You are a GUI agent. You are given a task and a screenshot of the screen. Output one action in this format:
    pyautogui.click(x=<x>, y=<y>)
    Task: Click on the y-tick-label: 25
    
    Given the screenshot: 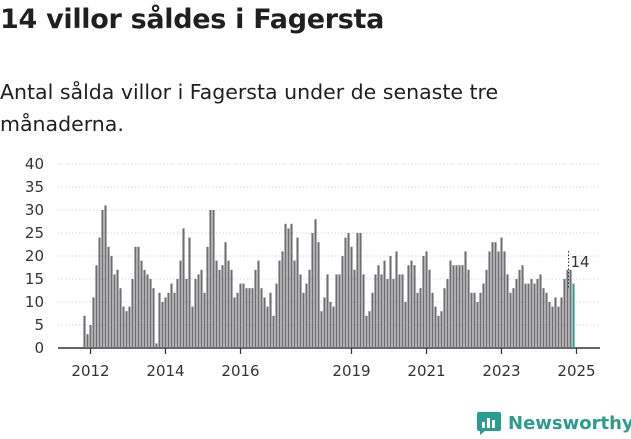 What is the action you would take?
    pyautogui.click(x=34, y=233)
    